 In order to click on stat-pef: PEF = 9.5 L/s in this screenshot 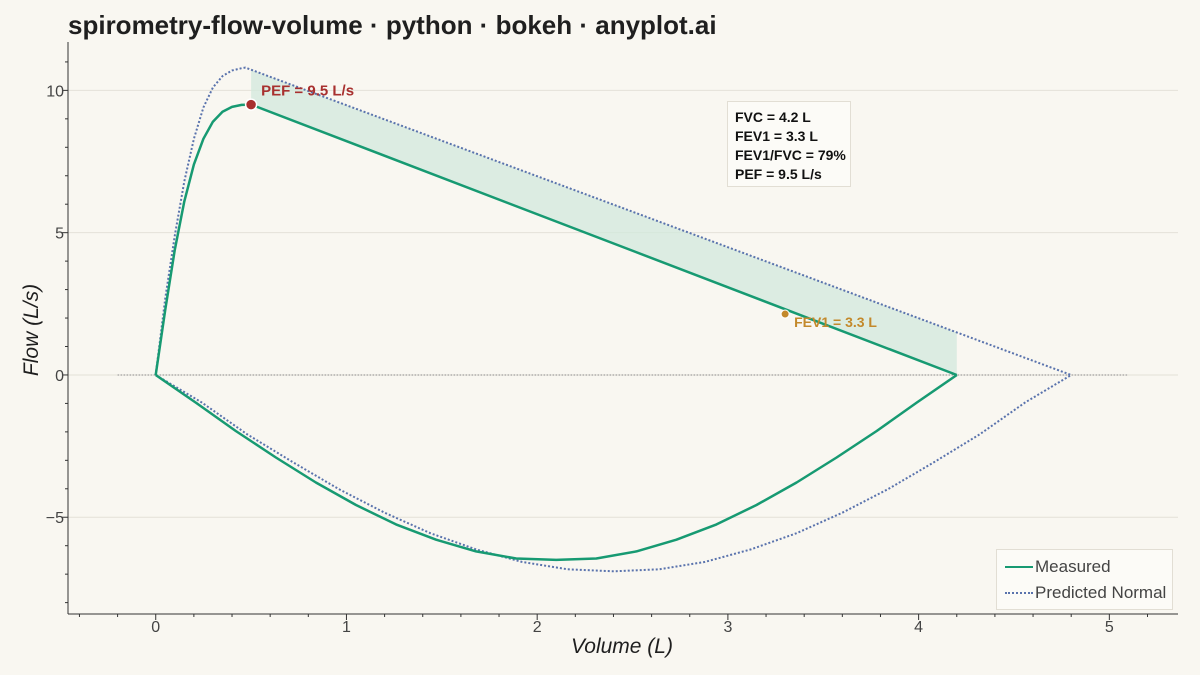, I will do `click(778, 174)`.